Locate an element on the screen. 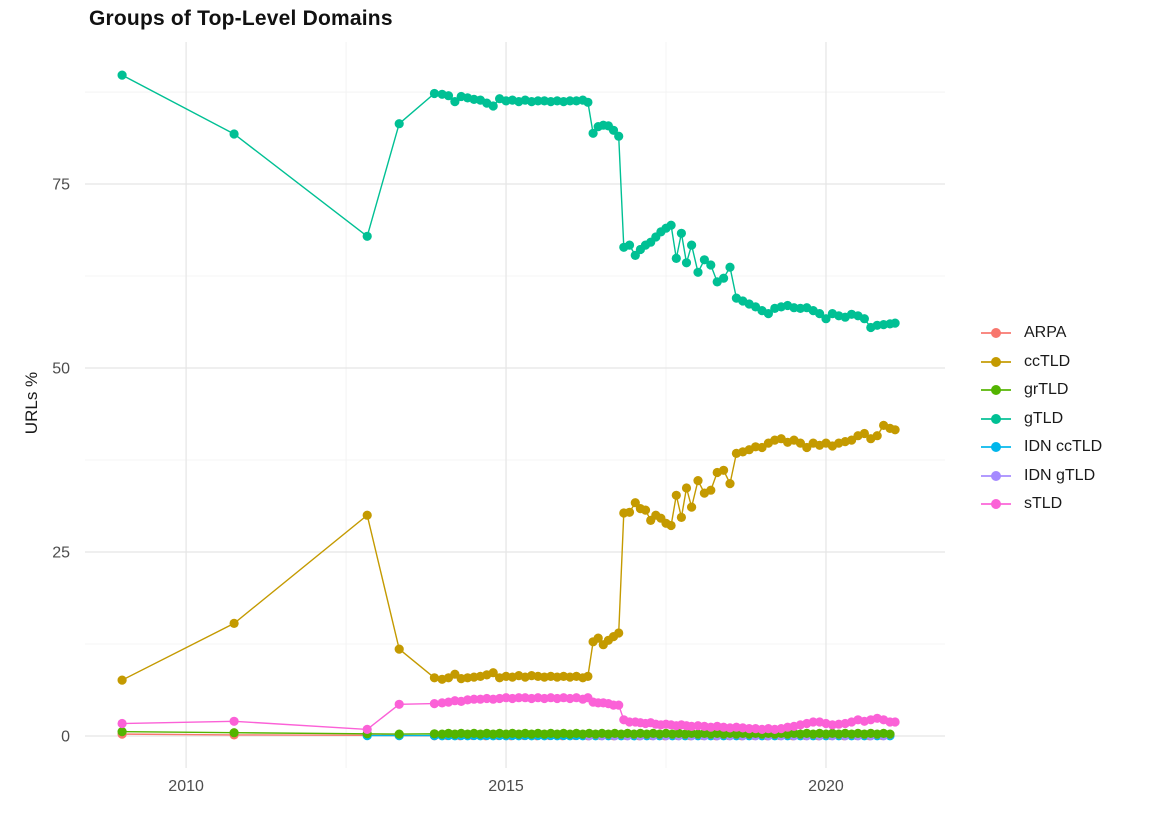 This screenshot has height=827, width=1164. series-grtld is located at coordinates (506, 733).